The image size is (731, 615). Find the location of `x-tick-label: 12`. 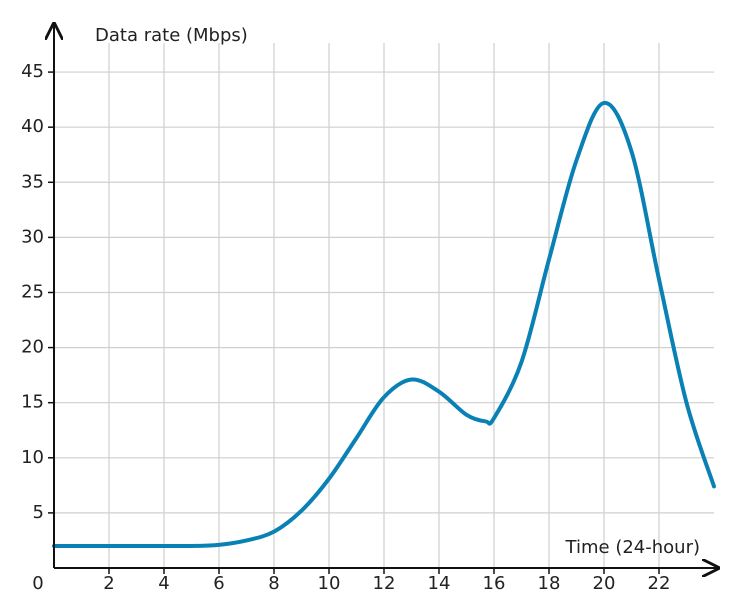

x-tick-label: 12 is located at coordinates (384, 583).